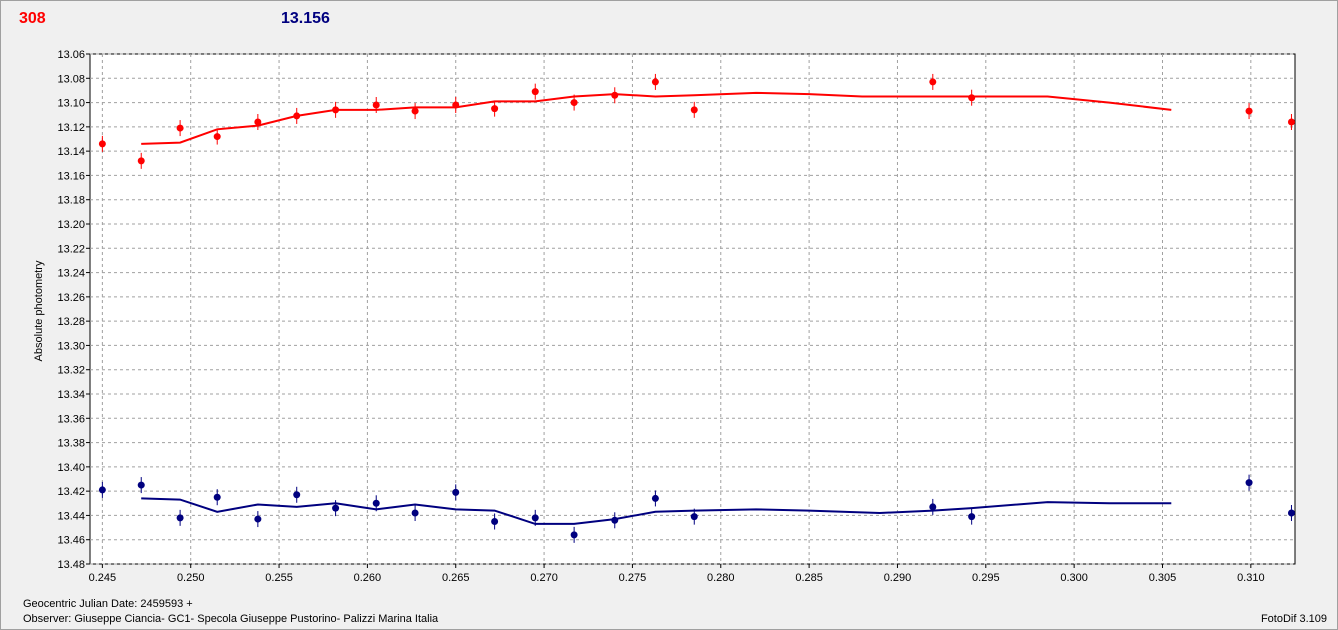  What do you see at coordinates (71, 346) in the screenshot?
I see `y-tick-label: 13.30` at bounding box center [71, 346].